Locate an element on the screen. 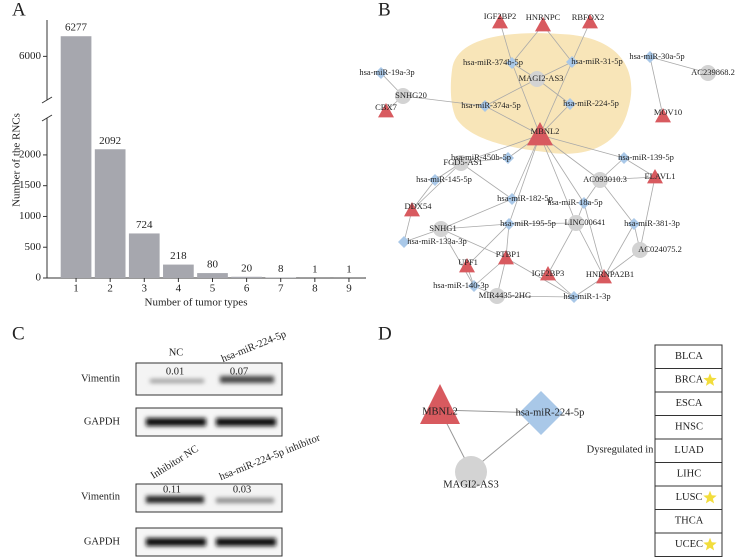  y-tick-label: 500 is located at coordinates (33, 247).